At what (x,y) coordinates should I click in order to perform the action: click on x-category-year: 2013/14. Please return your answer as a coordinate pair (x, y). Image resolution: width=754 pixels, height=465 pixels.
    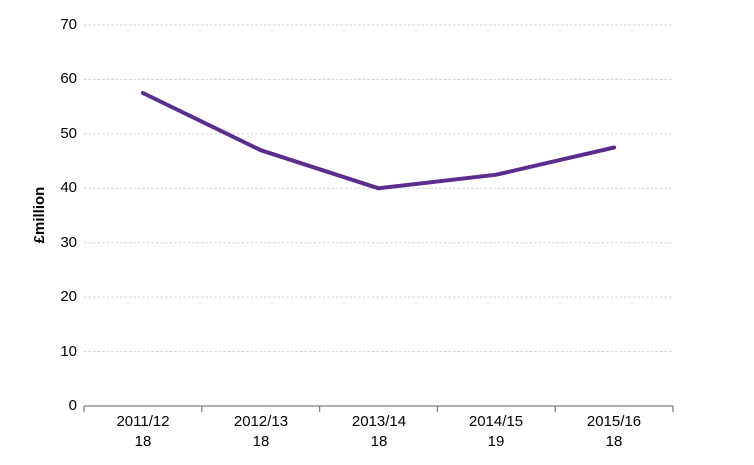
    Looking at the image, I should click on (379, 421).